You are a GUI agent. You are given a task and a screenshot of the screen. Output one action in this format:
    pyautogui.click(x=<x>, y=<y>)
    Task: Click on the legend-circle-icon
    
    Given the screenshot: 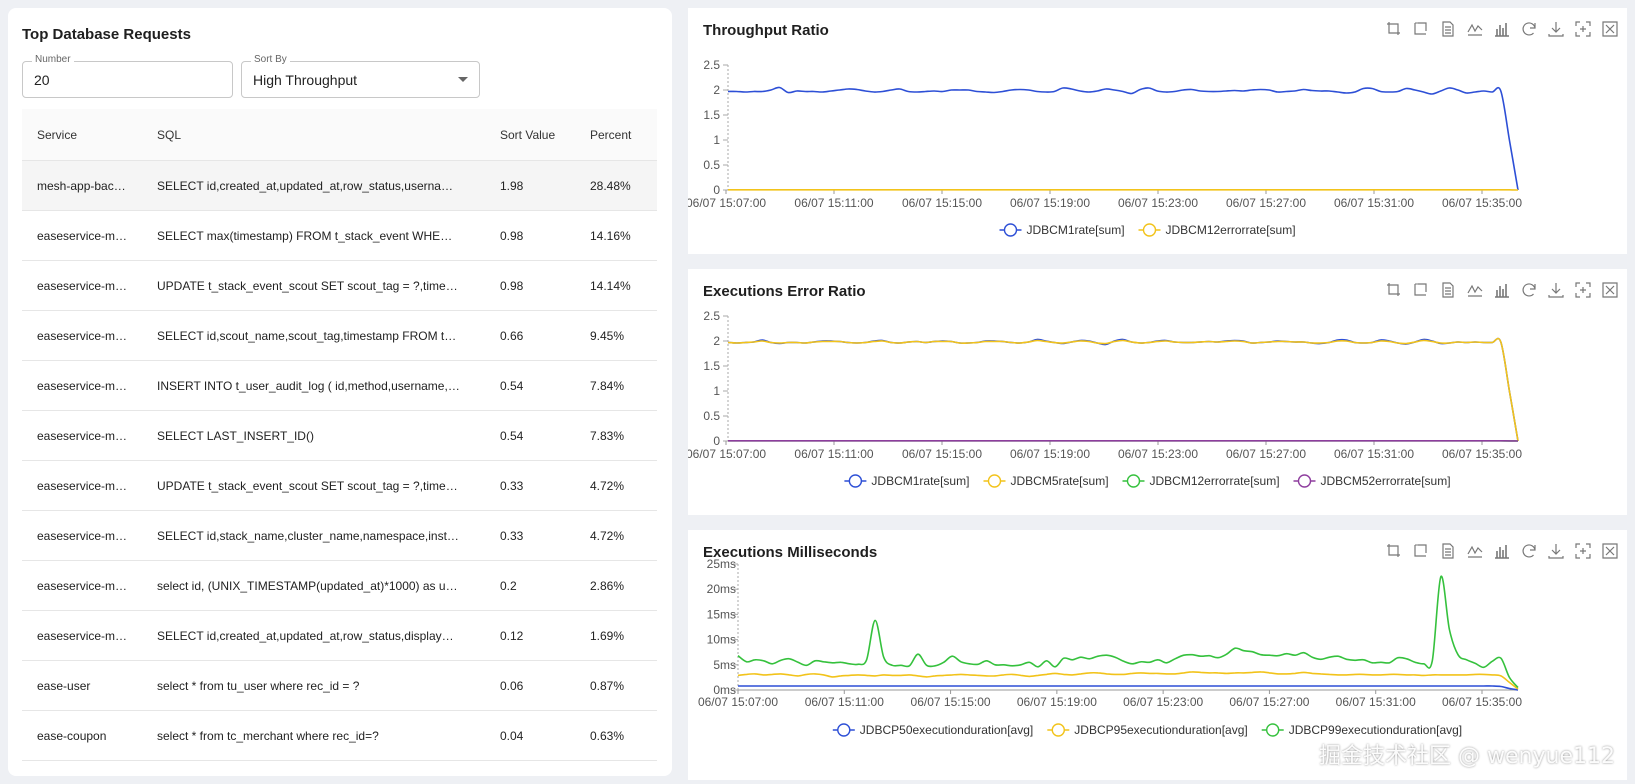 What is the action you would take?
    pyautogui.click(x=1304, y=481)
    